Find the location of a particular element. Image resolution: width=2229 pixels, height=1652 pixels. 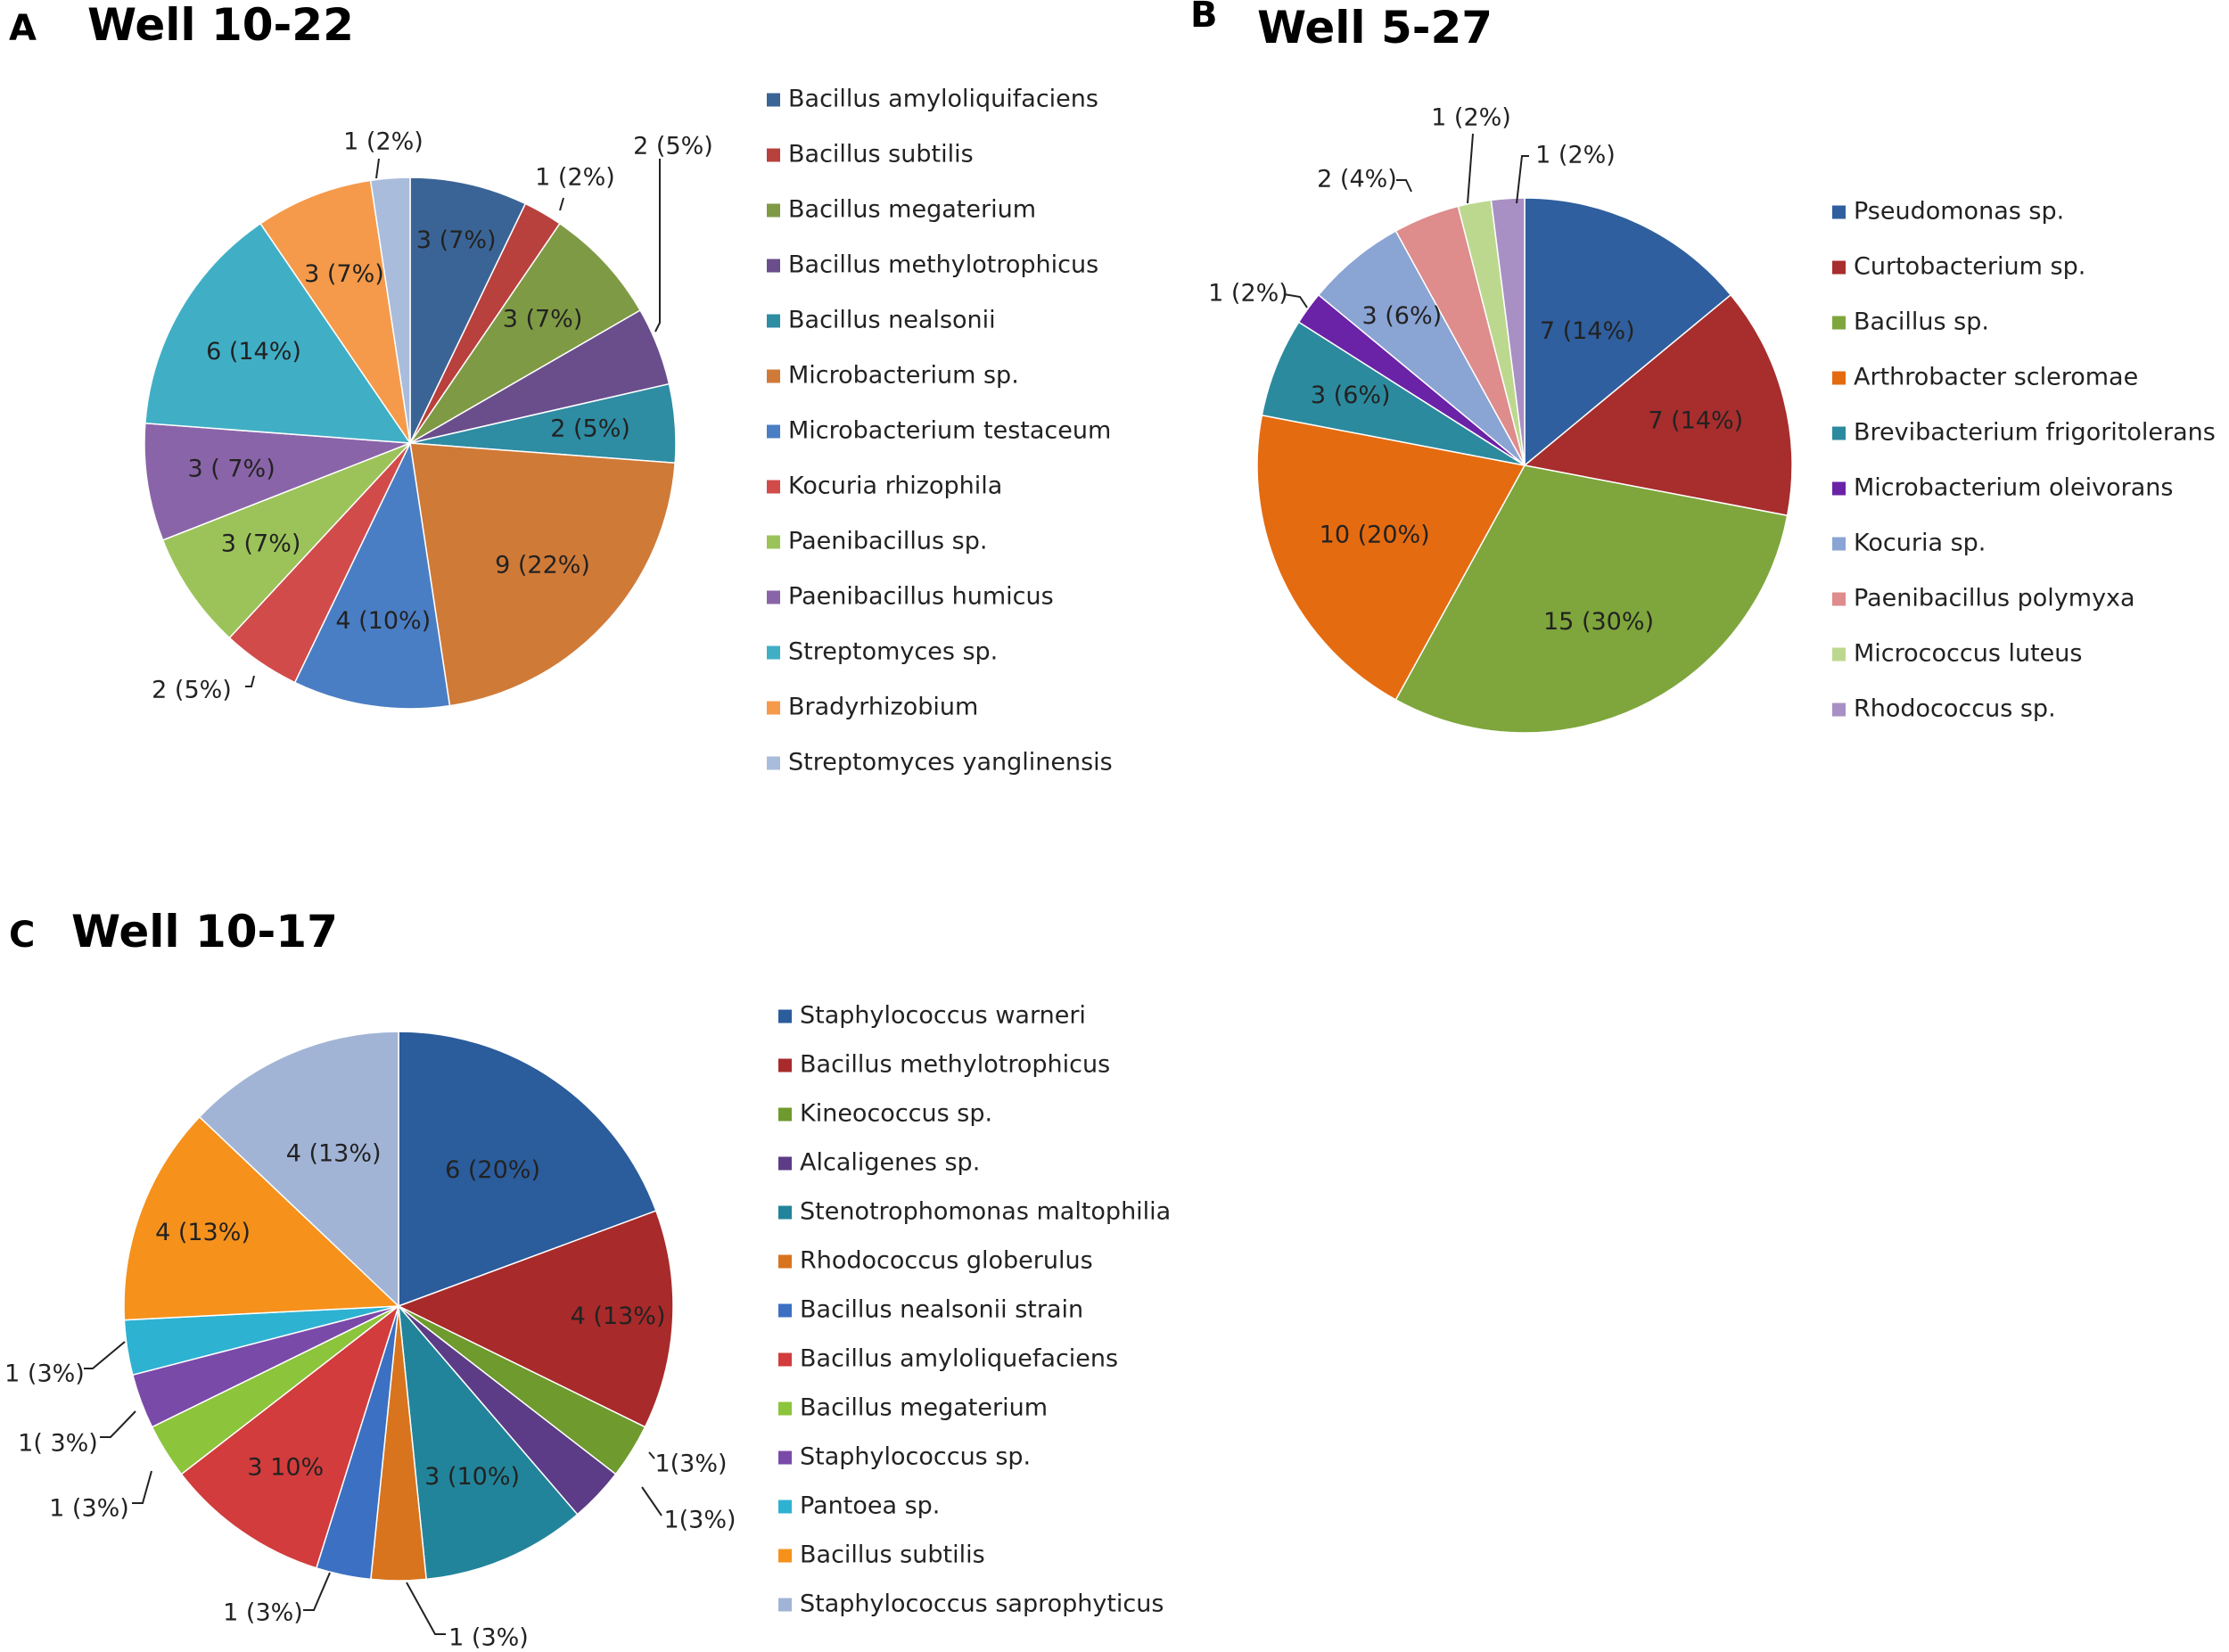

panel-b-data-label-2: 7 (14%) is located at coordinates (1695, 420).